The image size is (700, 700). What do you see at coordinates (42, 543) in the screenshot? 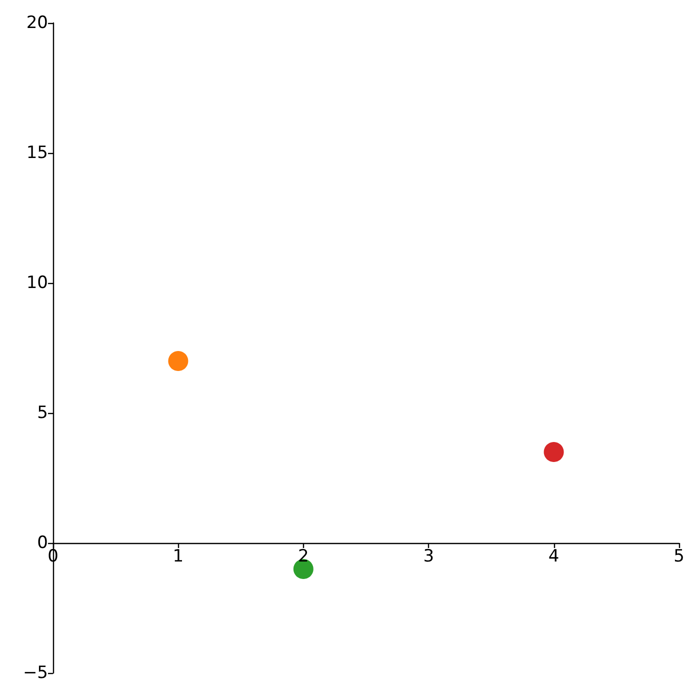
I see `y-tick-label: 0` at bounding box center [42, 543].